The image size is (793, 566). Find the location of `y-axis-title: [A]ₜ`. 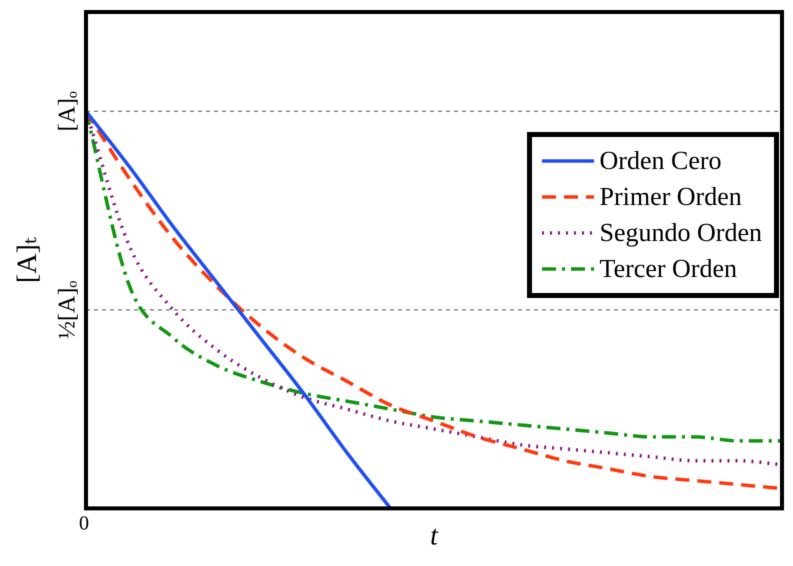

y-axis-title: [A]ₜ is located at coordinates (28, 260).